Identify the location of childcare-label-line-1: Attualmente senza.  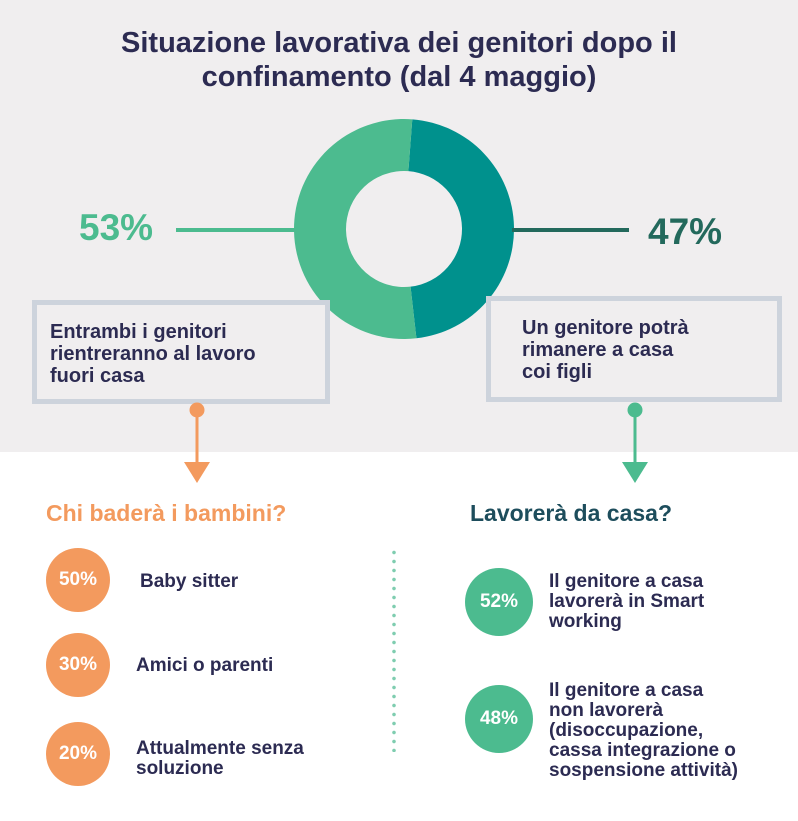
(220, 748).